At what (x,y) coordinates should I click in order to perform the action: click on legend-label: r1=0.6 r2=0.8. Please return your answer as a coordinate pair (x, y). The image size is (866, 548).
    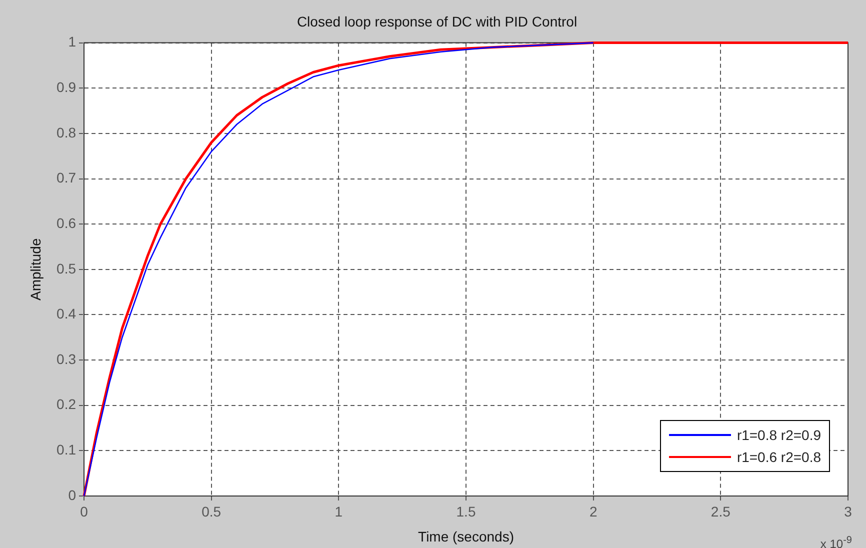
    Looking at the image, I should click on (778, 457).